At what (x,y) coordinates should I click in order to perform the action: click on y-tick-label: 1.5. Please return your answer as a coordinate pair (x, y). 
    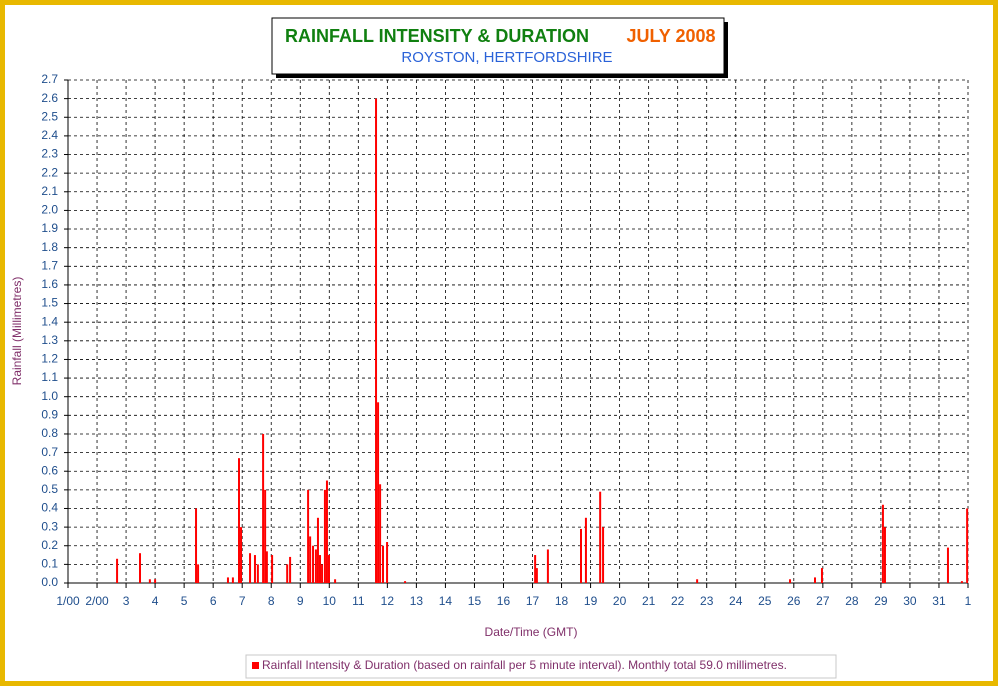
    Looking at the image, I should click on (49, 303).